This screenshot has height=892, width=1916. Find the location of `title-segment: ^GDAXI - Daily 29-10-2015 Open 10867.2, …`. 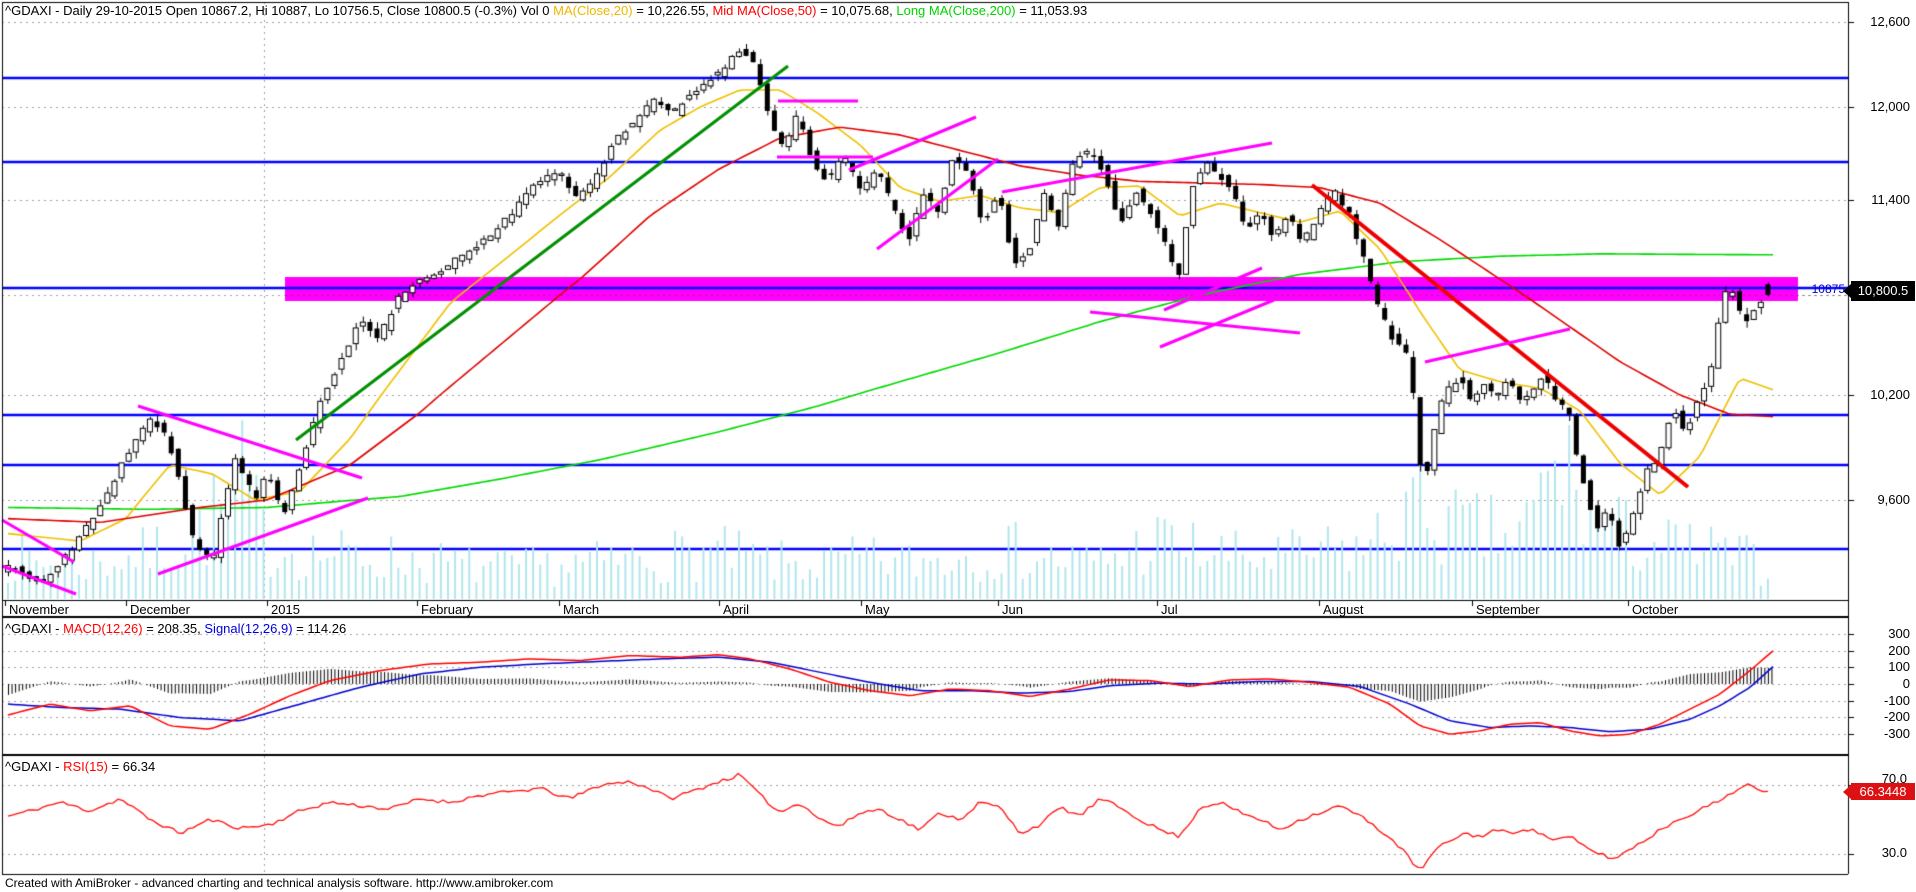

title-segment: ^GDAXI - Daily 29-10-2015 Open 10867.2, … is located at coordinates (279, 10).